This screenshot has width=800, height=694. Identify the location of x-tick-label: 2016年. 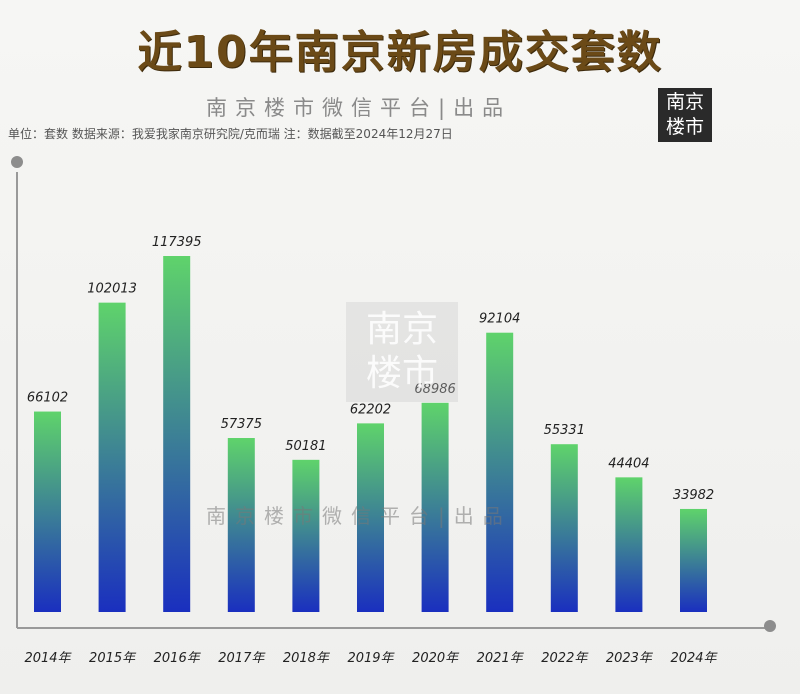
(178, 658).